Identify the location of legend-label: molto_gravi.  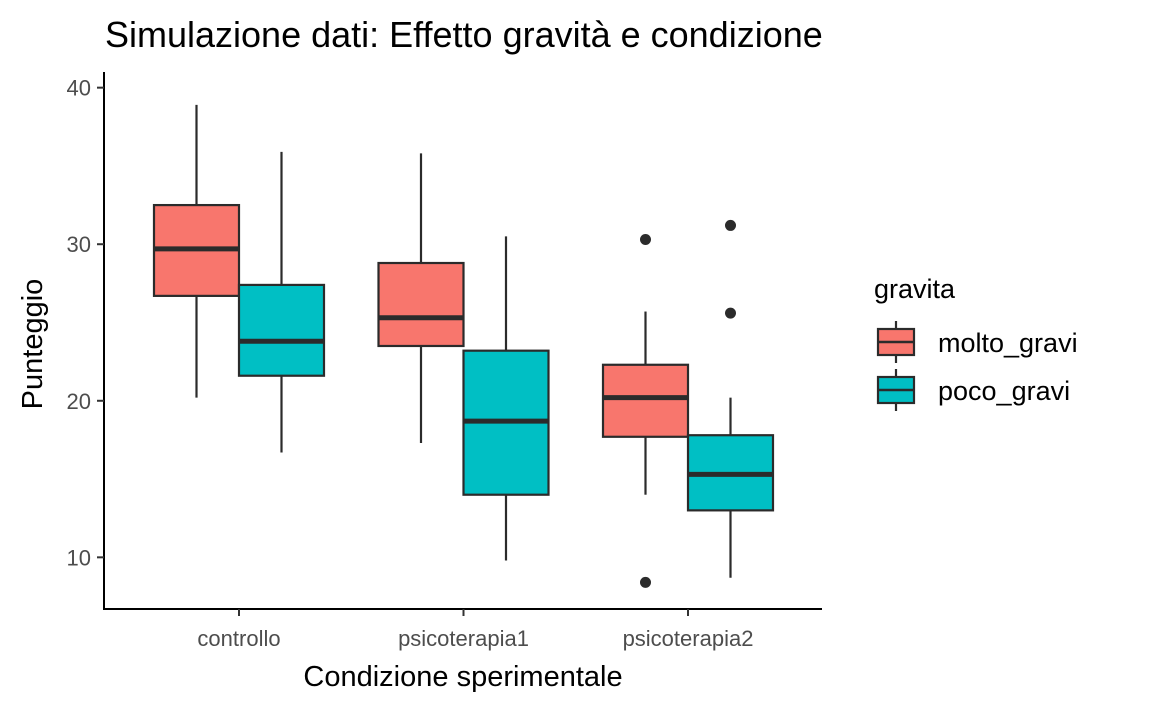
(1008, 343).